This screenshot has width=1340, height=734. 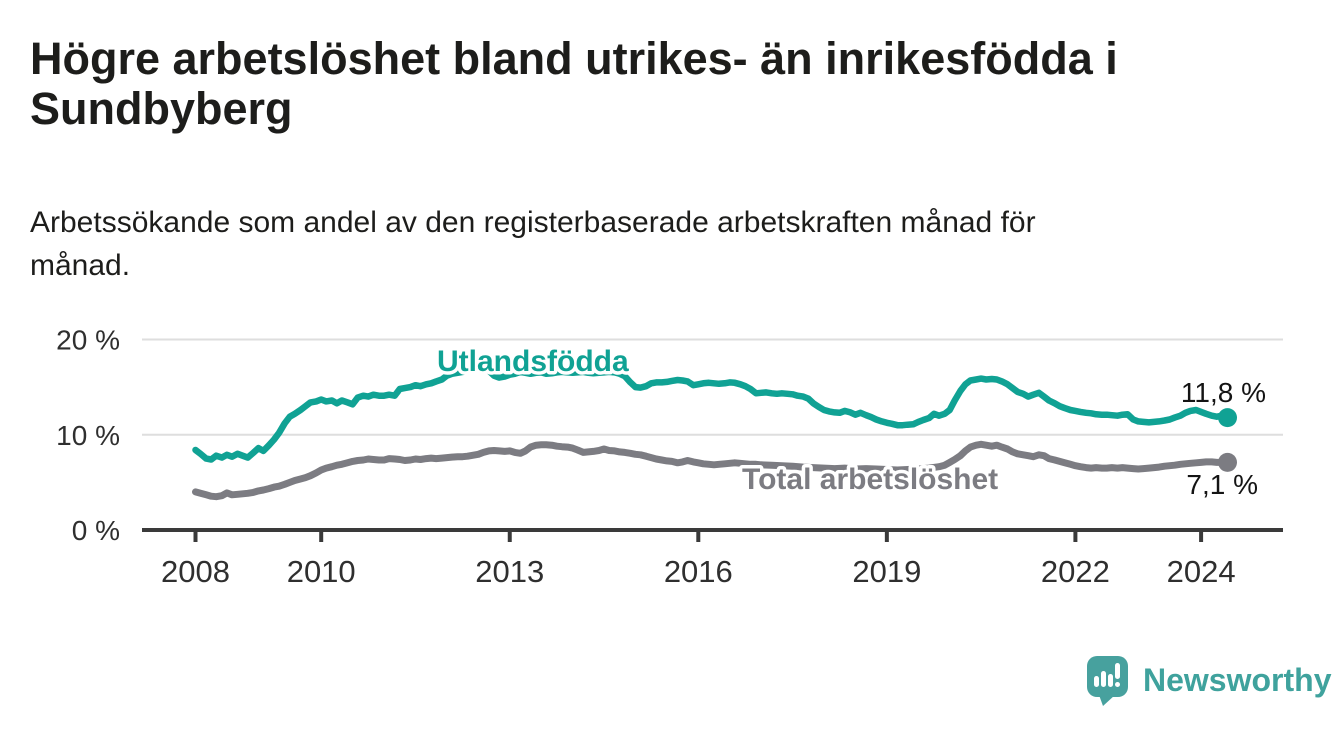 I want to click on gridlines, so click(x=712, y=387).